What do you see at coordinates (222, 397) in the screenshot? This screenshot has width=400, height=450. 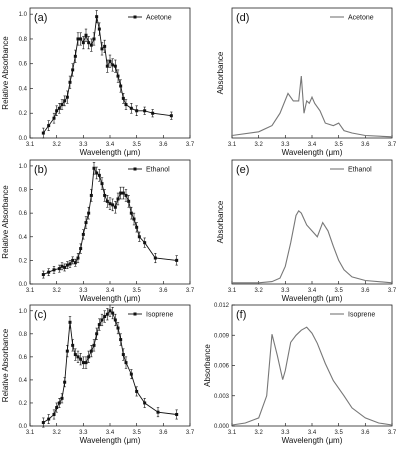 I see `panel-f-y-tick-label: 0.003` at bounding box center [222, 397].